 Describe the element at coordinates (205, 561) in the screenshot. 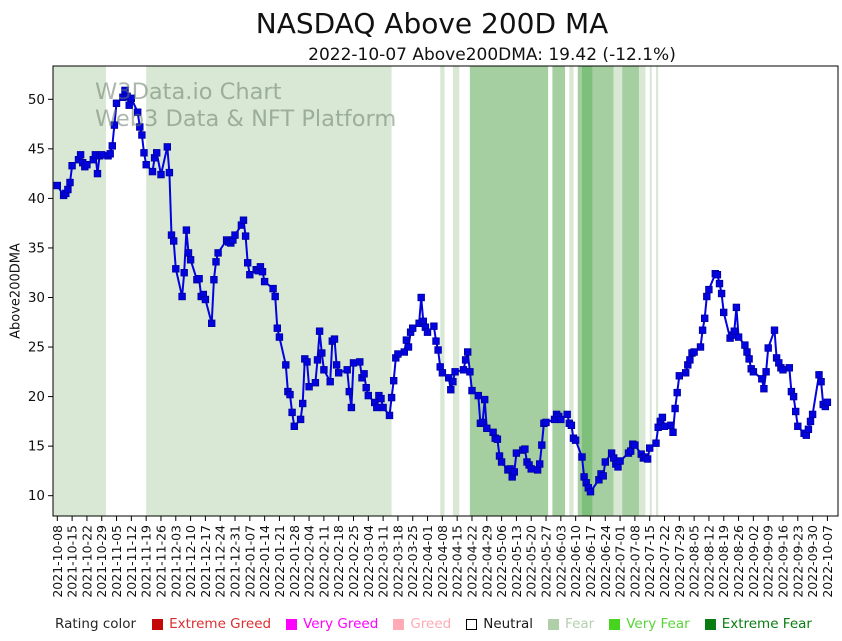

I see `x-tick-label: 2021-12-17` at that location.